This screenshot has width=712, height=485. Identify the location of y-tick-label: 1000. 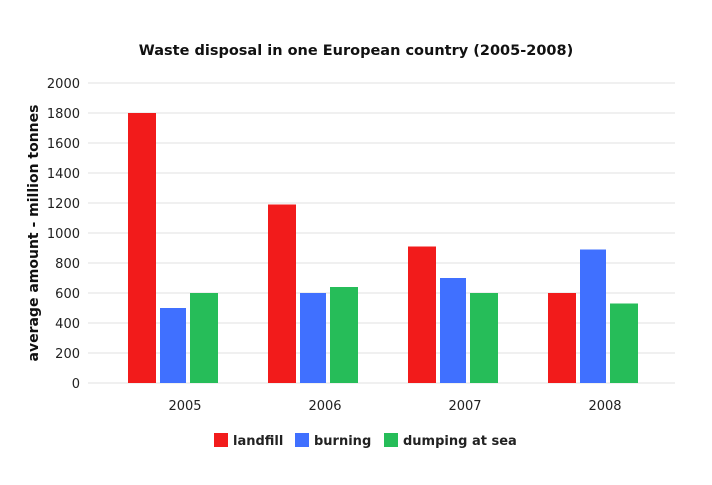
(63, 234).